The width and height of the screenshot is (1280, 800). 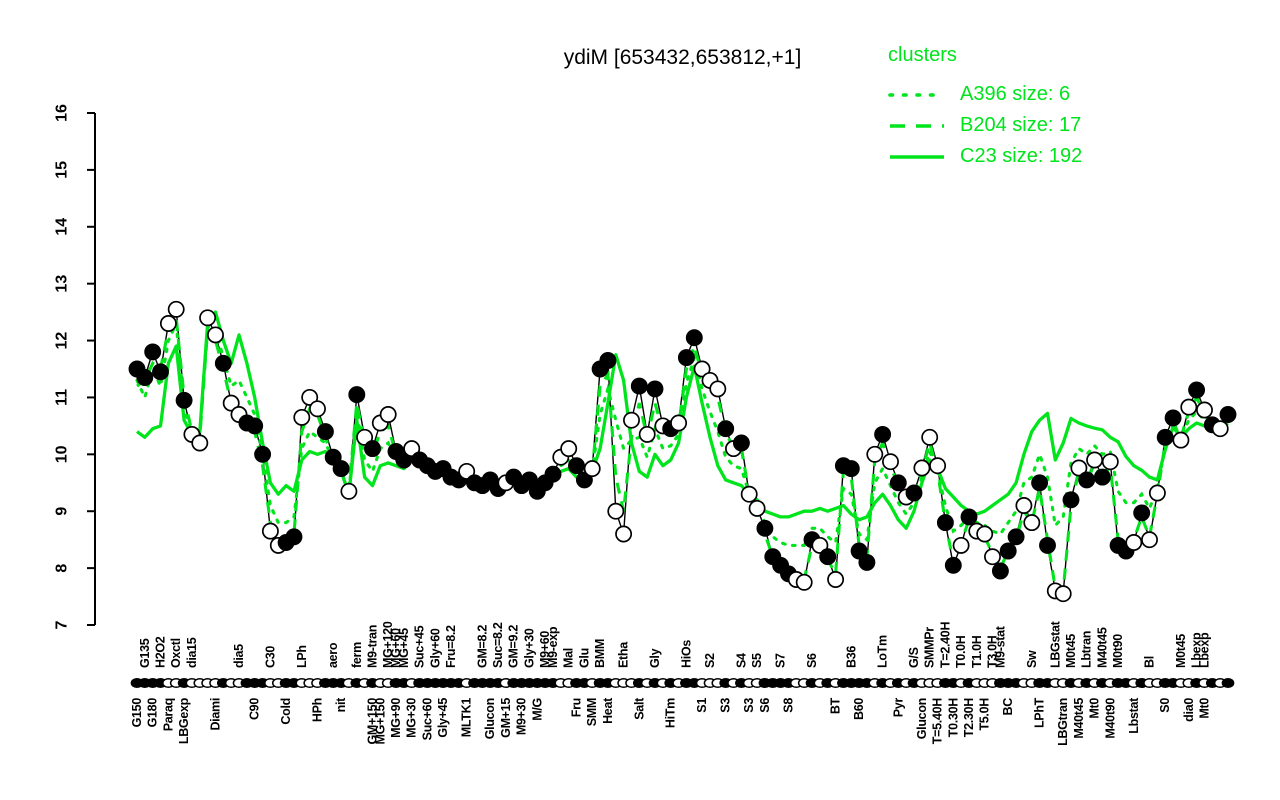 I want to click on legend-entry-label: B204 size: 17, so click(x=1021, y=125).